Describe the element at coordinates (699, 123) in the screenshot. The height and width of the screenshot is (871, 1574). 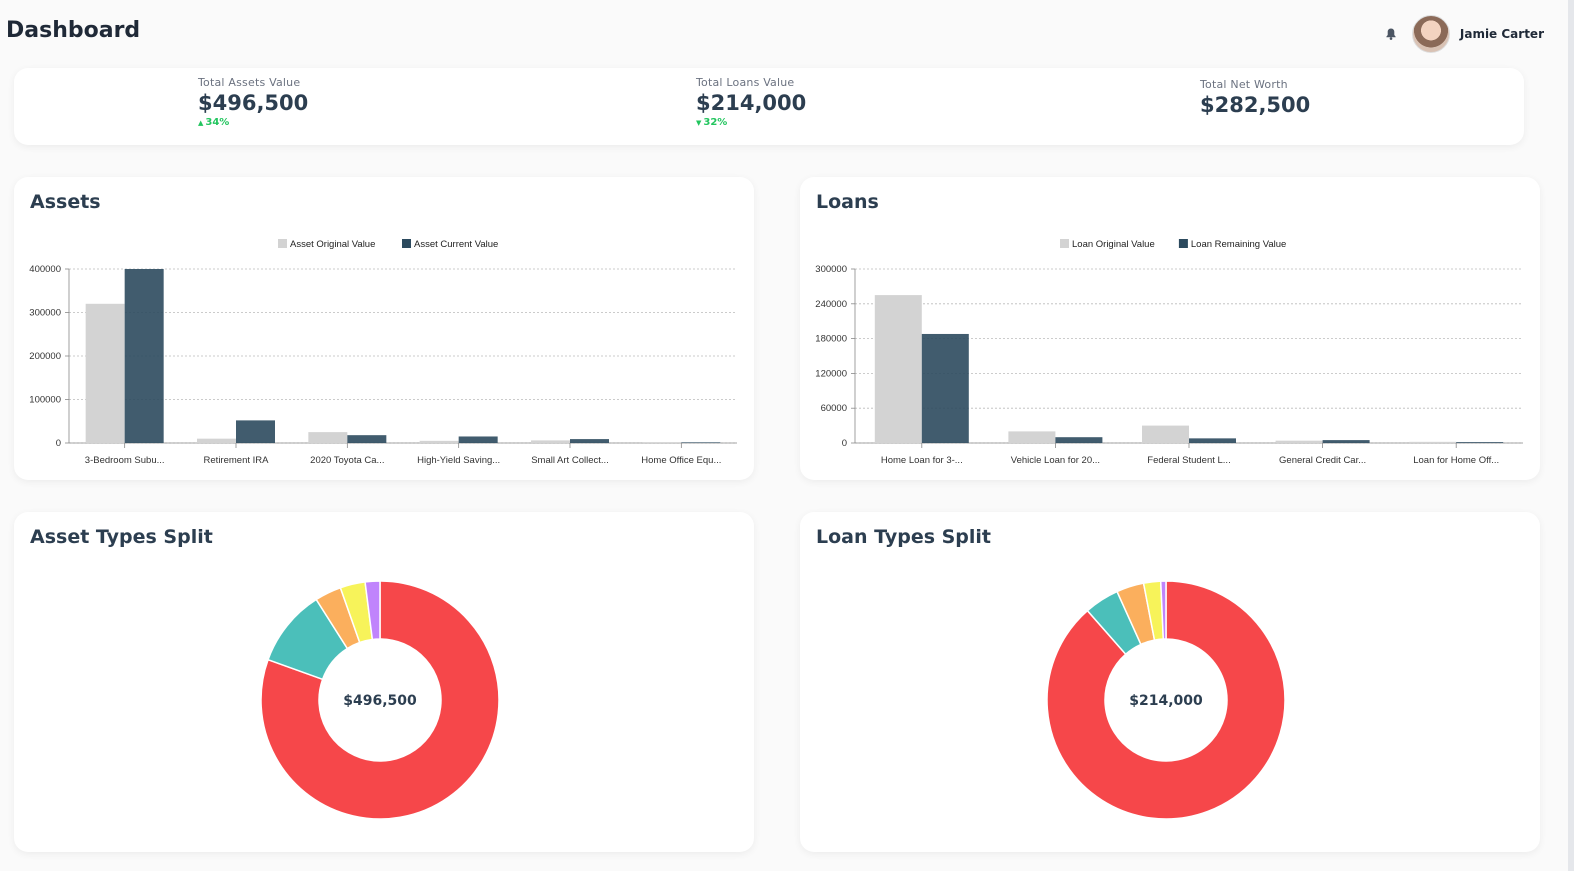
I see `arrow-down-icon: ▼` at that location.